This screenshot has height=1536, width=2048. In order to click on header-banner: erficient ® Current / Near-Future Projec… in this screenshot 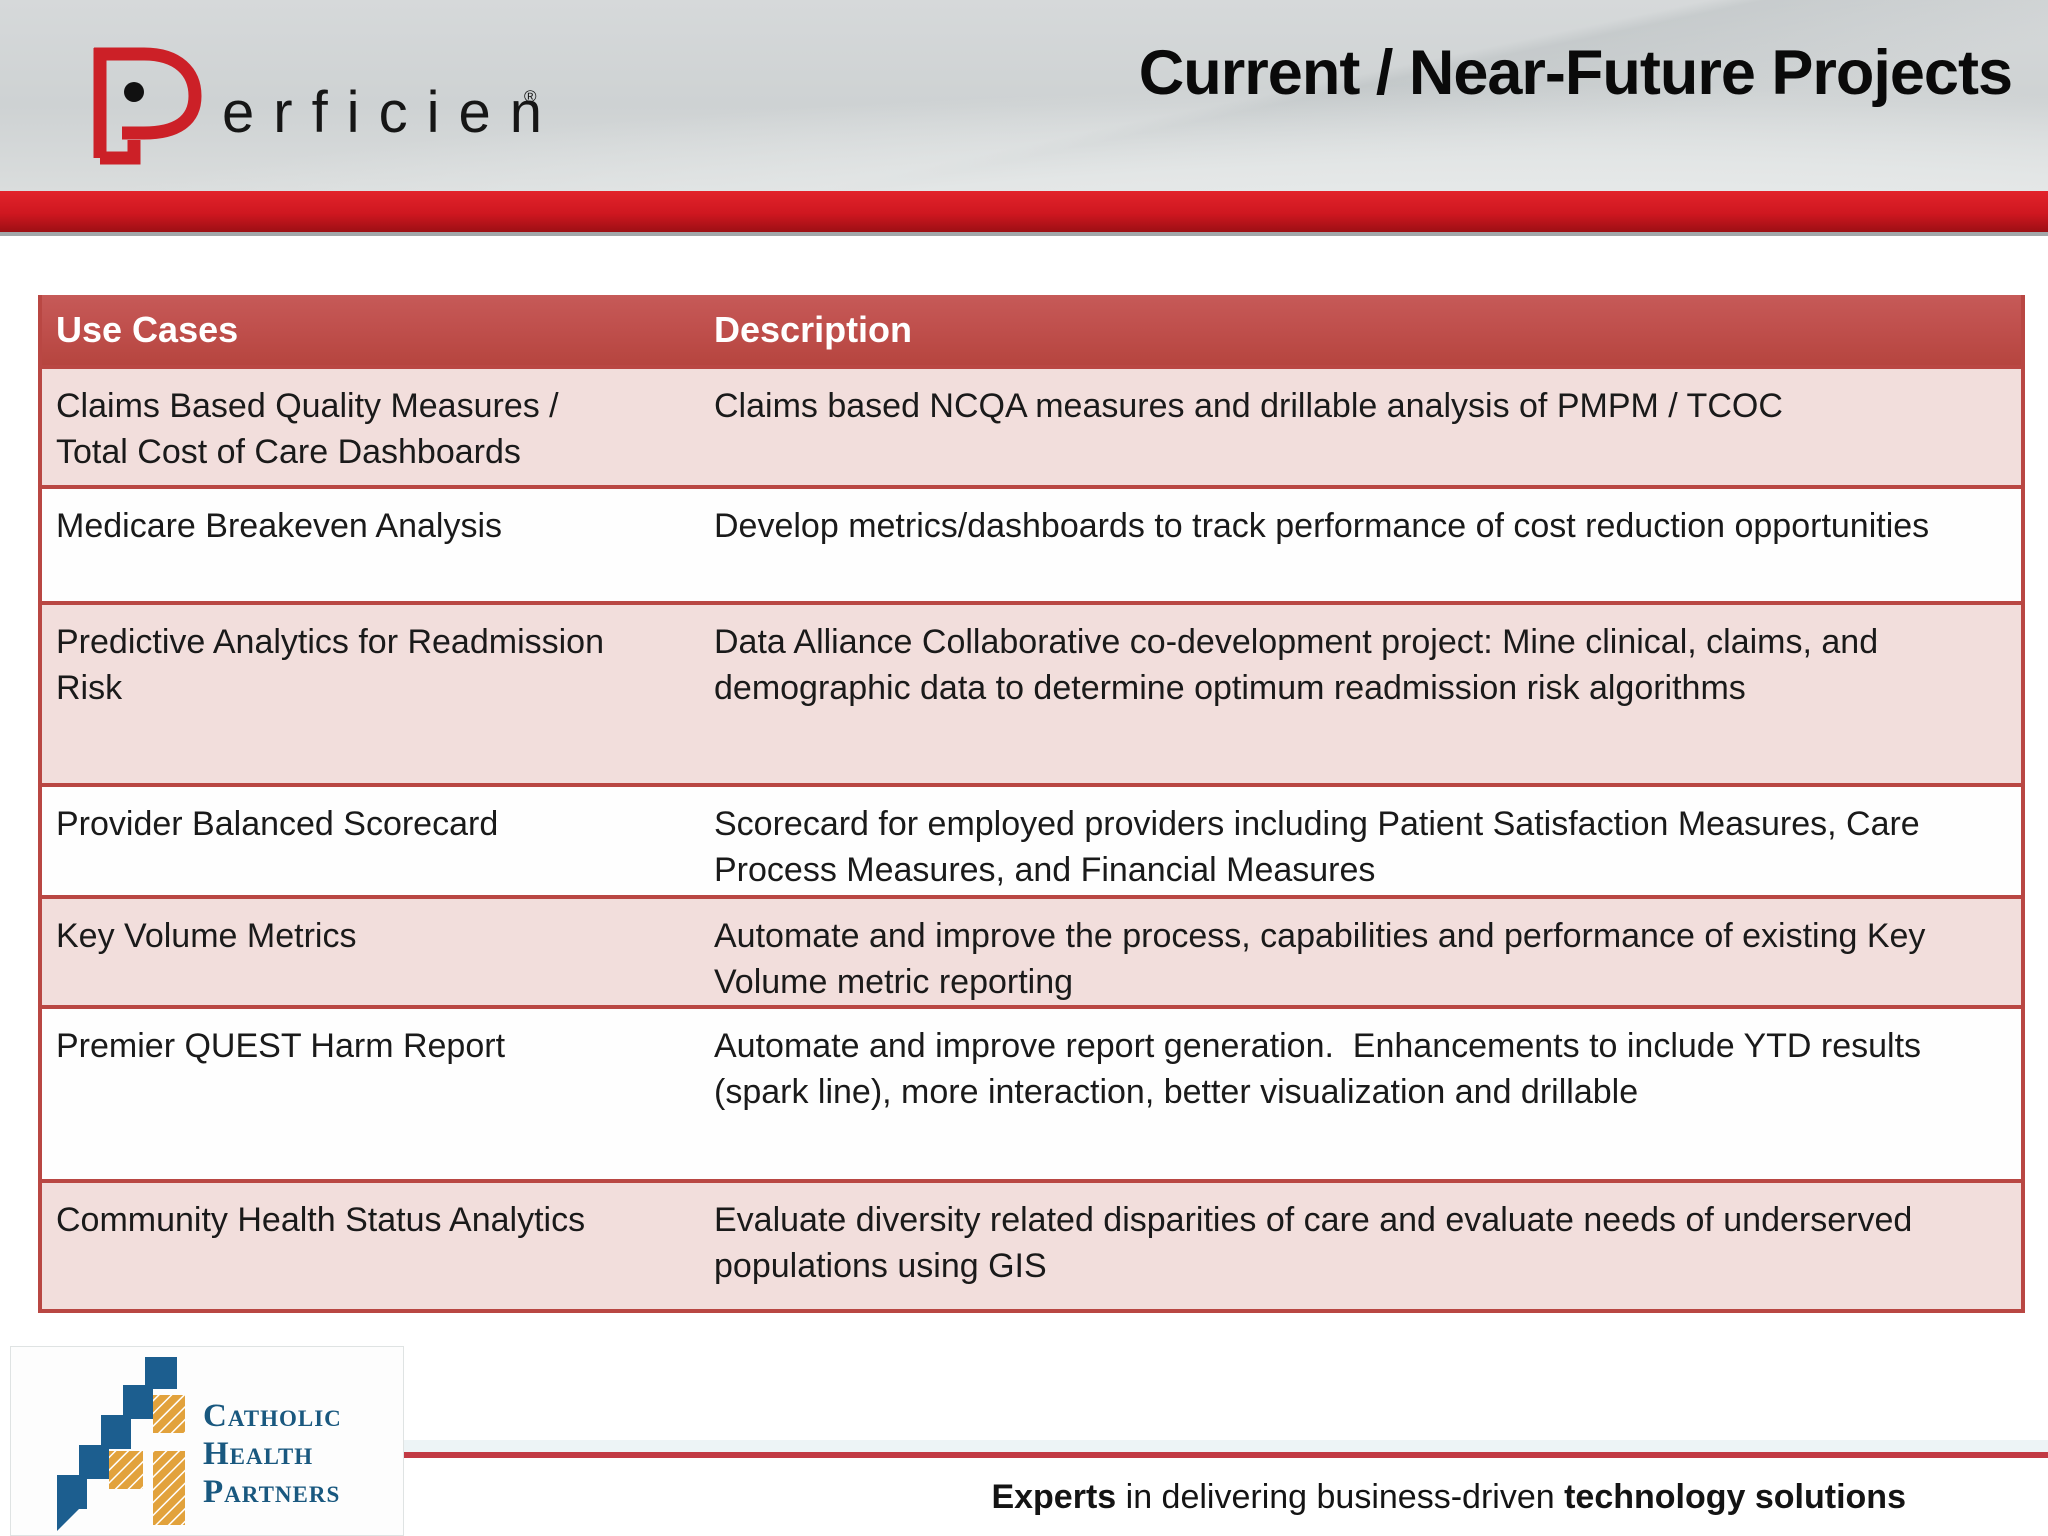, I will do `click(1024, 95)`.